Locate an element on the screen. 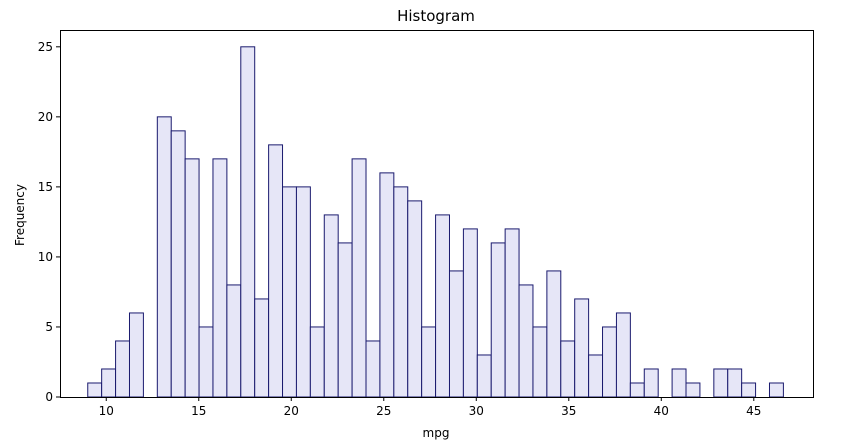 The height and width of the screenshot is (444, 843). x-tick-label: 15 is located at coordinates (198, 411).